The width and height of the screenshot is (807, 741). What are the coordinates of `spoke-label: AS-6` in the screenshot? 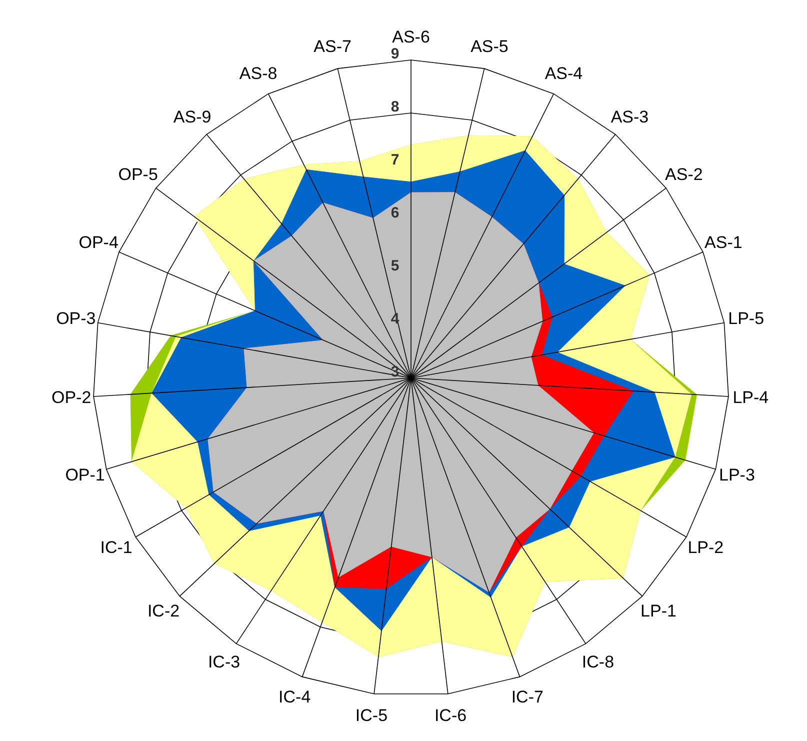 It's located at (411, 37).